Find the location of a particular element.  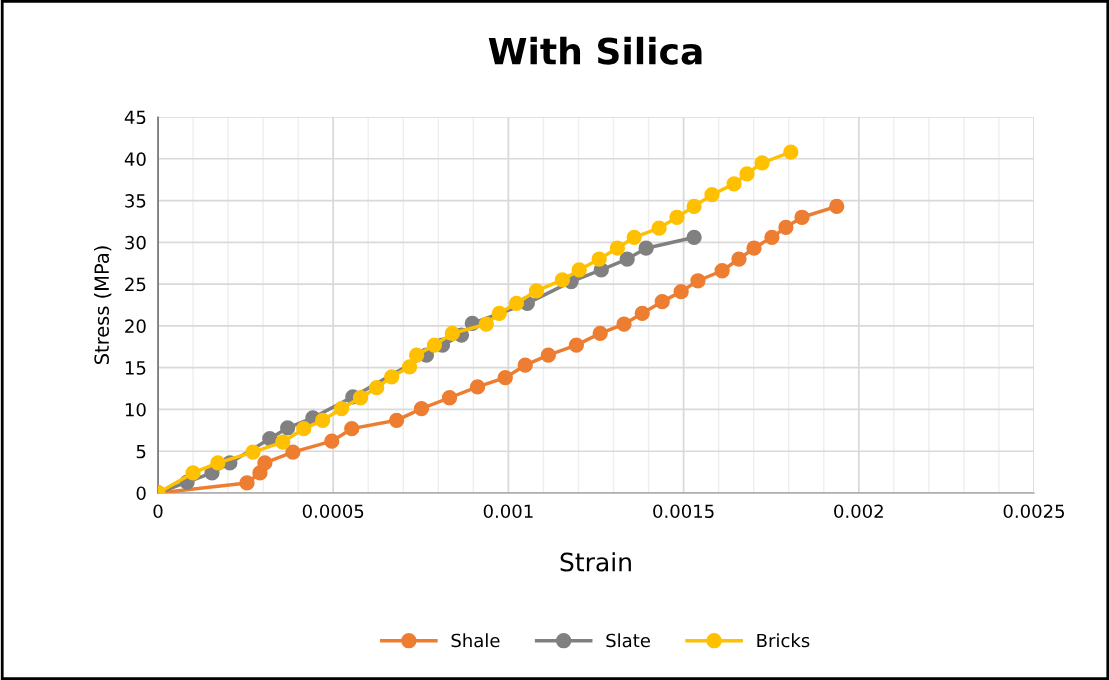

x-tick-label: 0.0015 is located at coordinates (683, 511).